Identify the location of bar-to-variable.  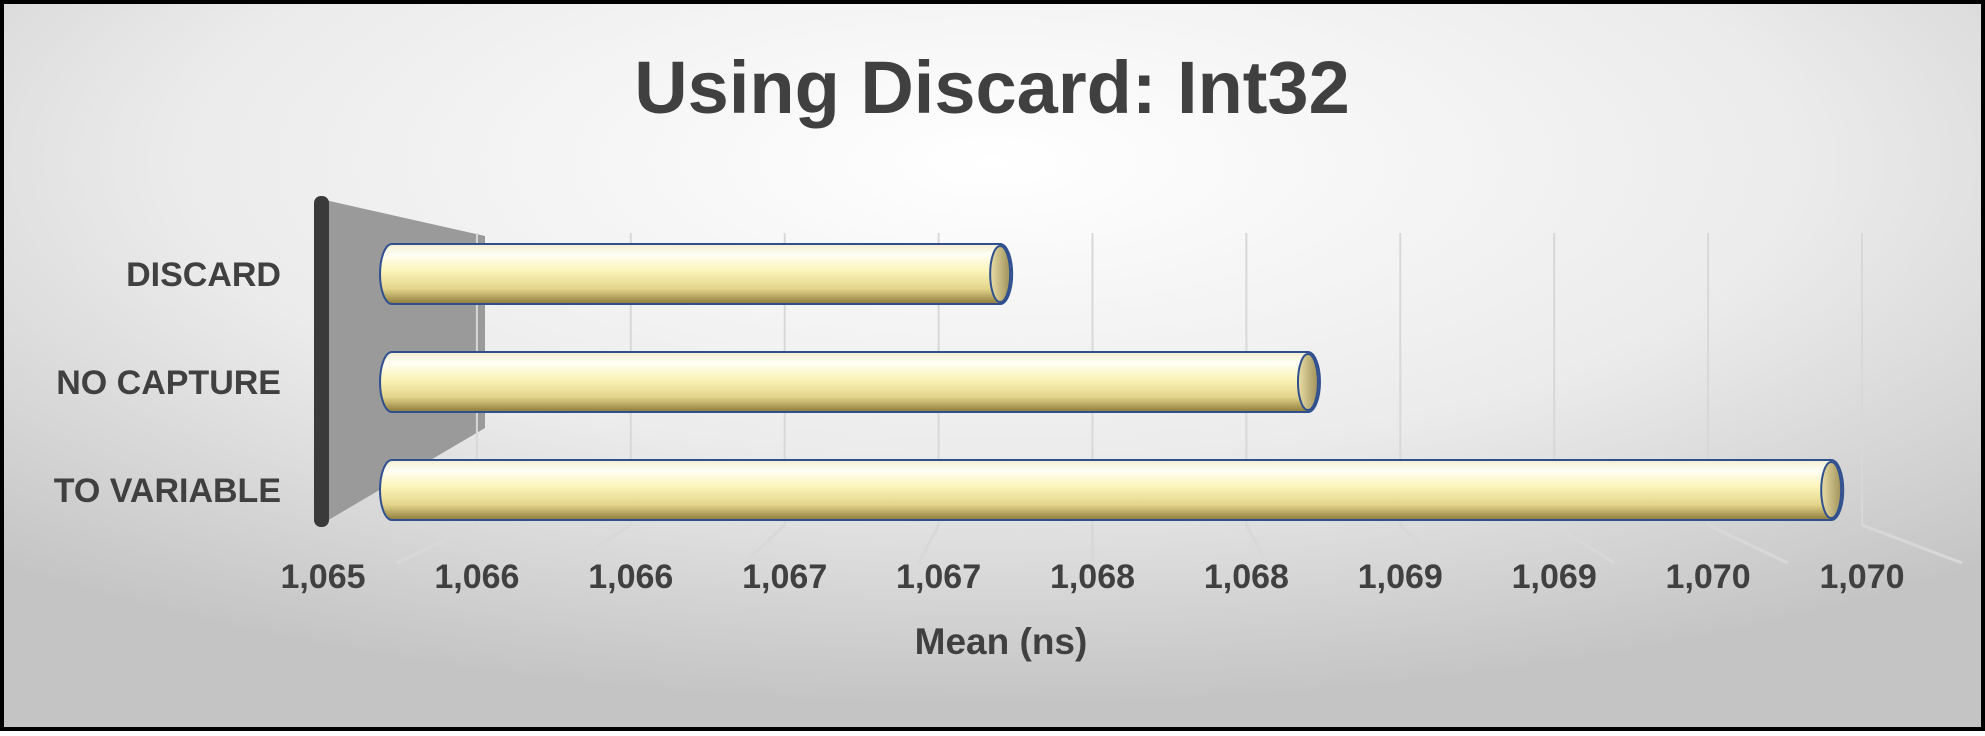
(1112, 490).